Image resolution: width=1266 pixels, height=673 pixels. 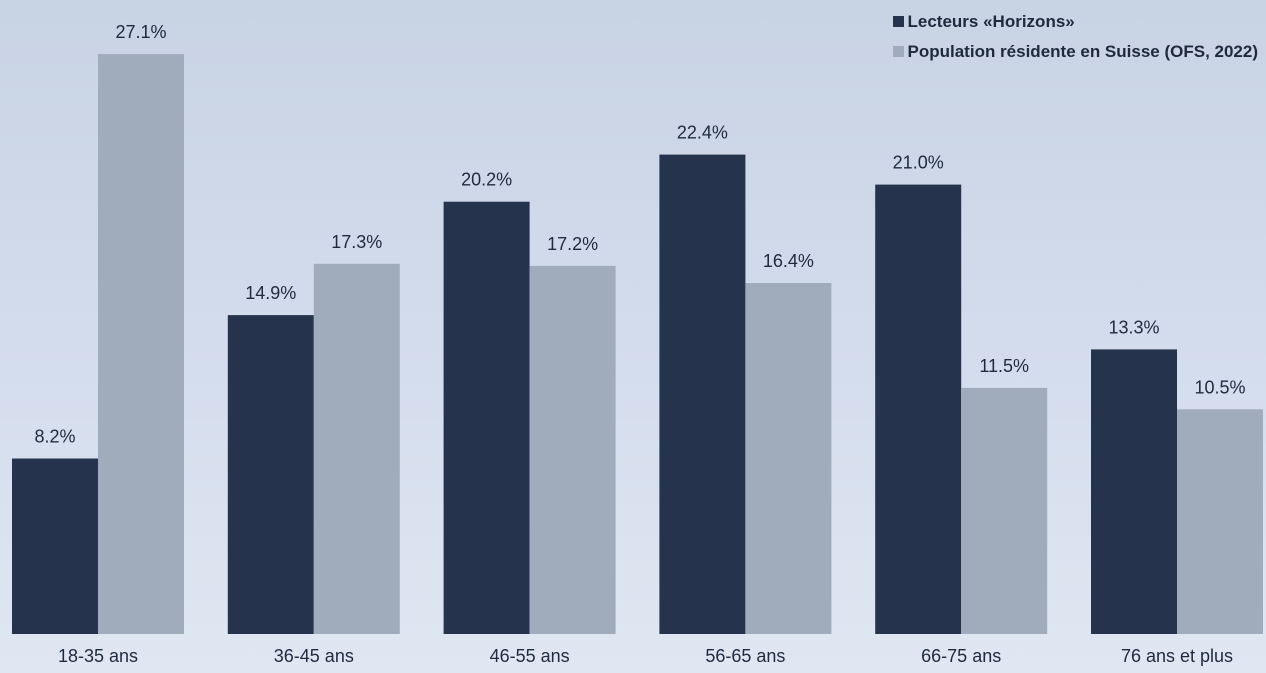 What do you see at coordinates (745, 656) in the screenshot?
I see `x-tick-label-4: 56-65 ans` at bounding box center [745, 656].